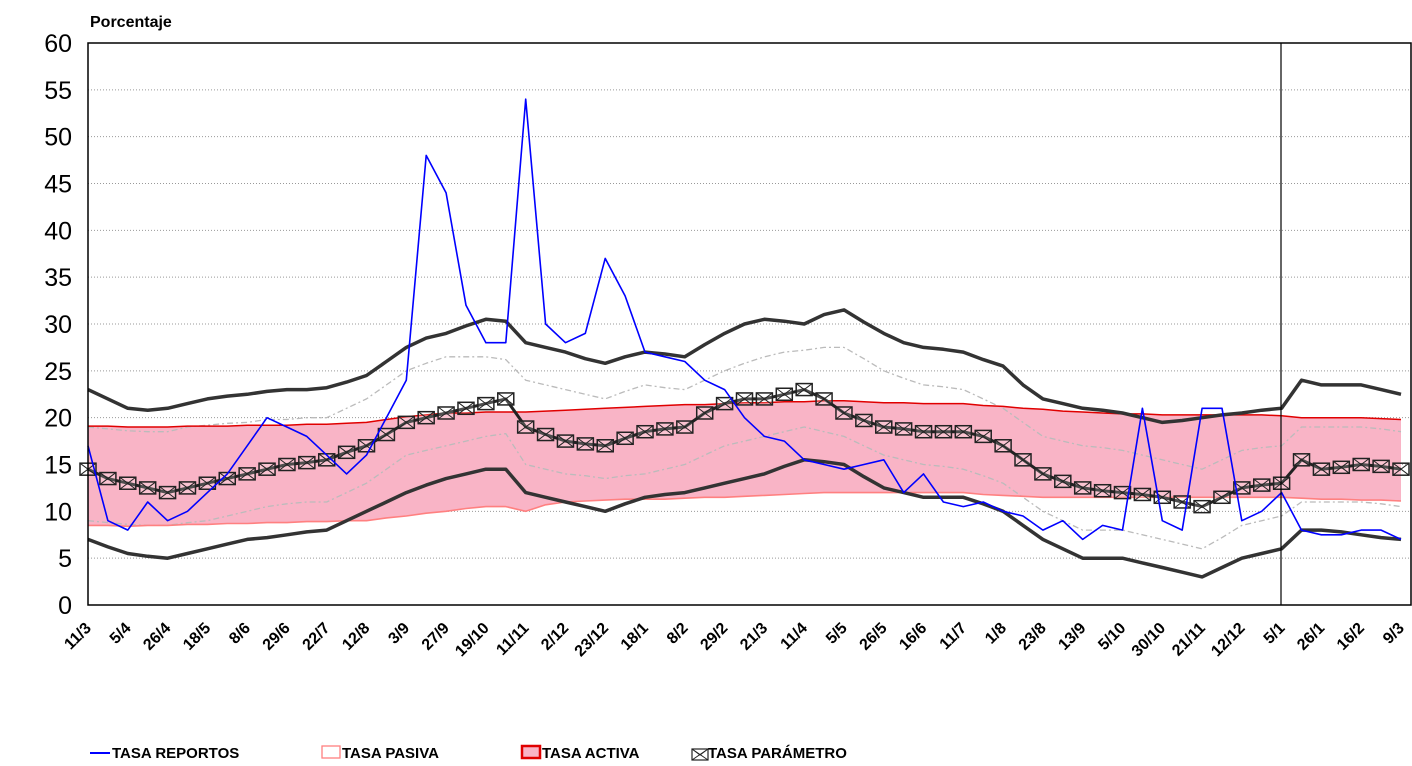  What do you see at coordinates (1394, 634) in the screenshot?
I see `x-tick-label: 9/3` at bounding box center [1394, 634].